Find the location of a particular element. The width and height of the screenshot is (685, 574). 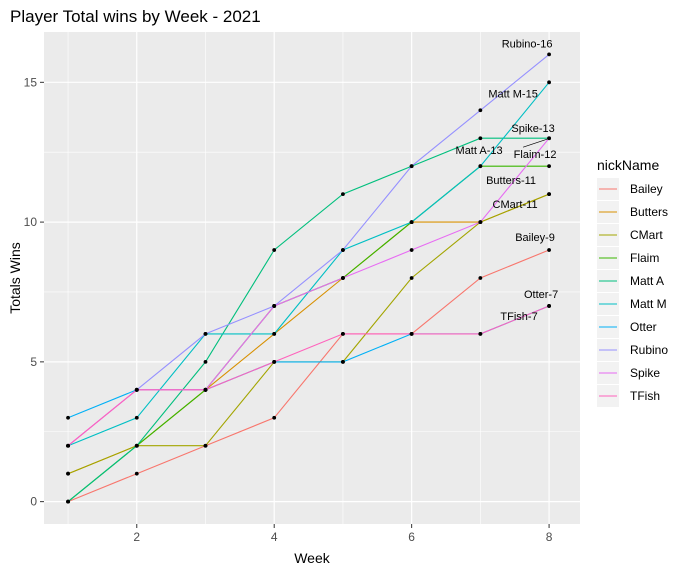

legend-label: Flaim is located at coordinates (644, 258).